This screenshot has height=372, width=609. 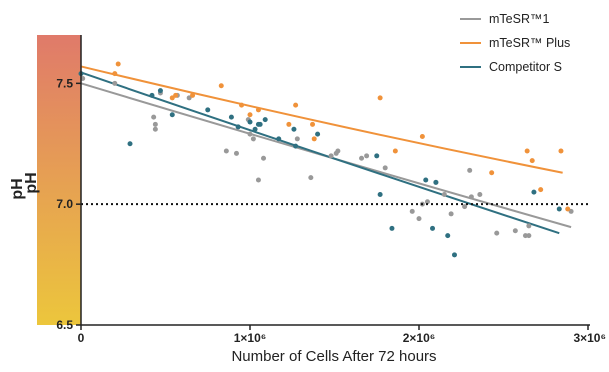 I want to click on legend: mTeSR™1 mTeSR™ Plus Competitor S, so click(x=515, y=43).